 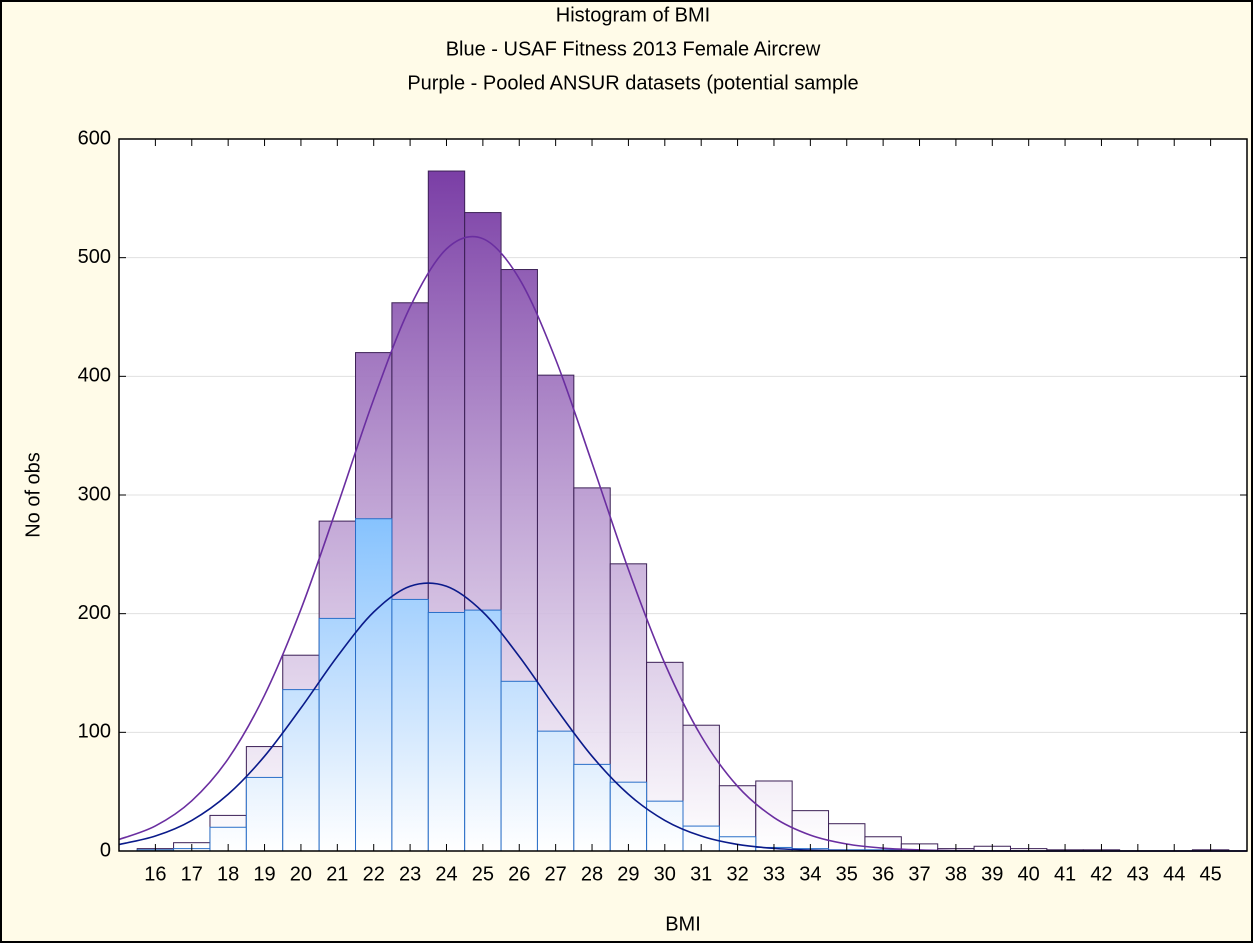 I want to click on x-tick-label: 23, so click(x=410, y=874).